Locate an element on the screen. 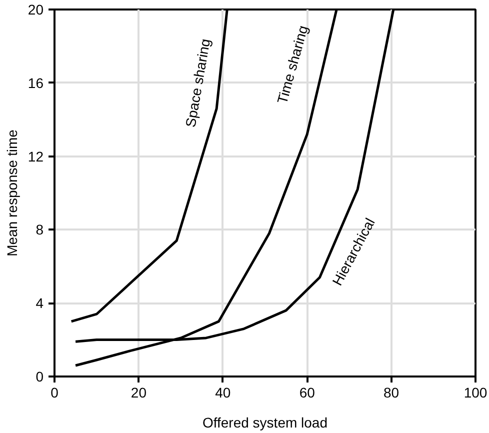  x-tick-label: 20 is located at coordinates (138, 392).